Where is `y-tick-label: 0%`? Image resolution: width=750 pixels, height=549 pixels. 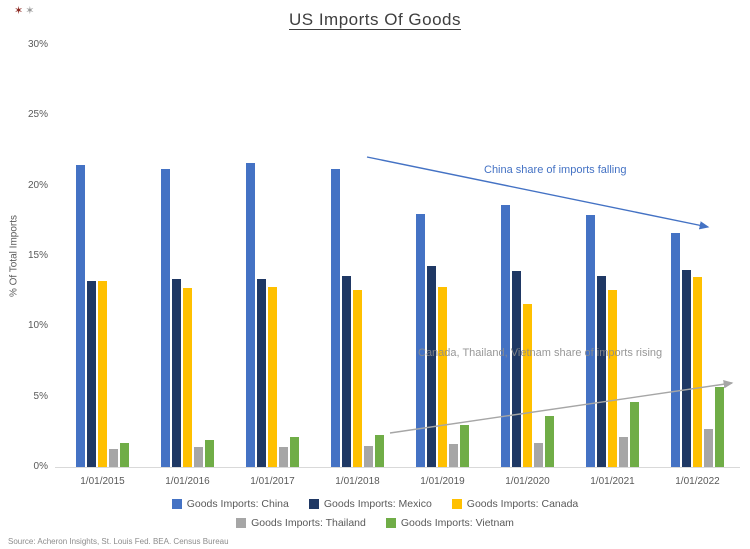
y-tick-label: 0% is located at coordinates (40, 466).